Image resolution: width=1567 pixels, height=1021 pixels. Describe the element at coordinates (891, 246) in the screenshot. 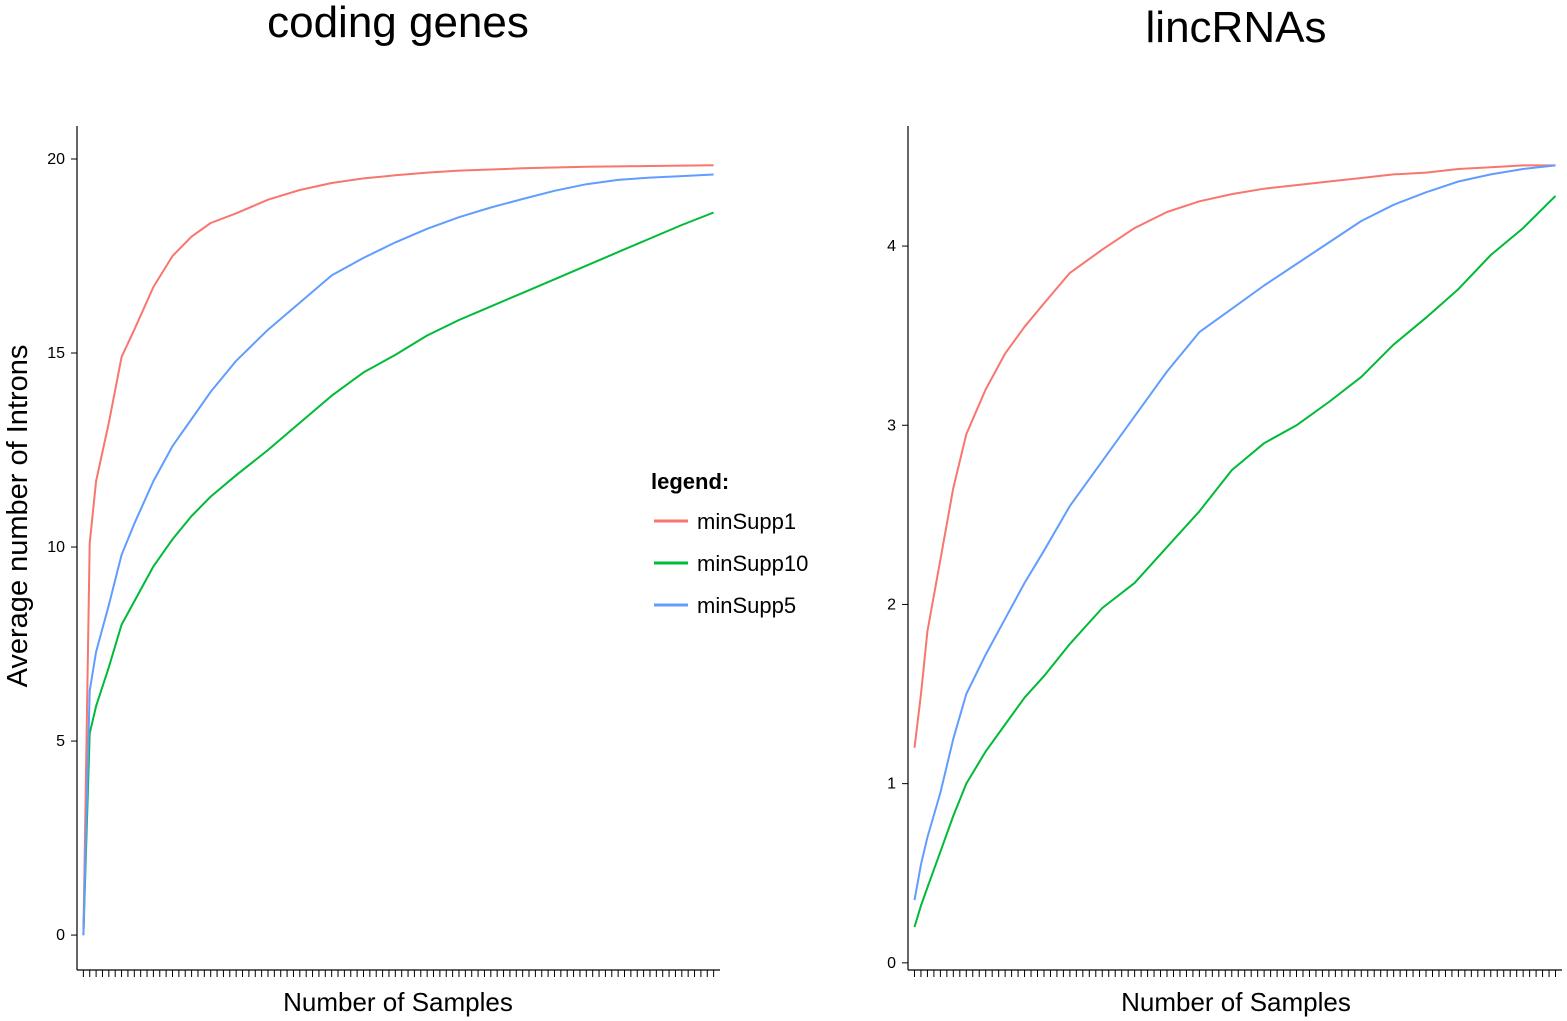

I see `y-tick-label: 4` at that location.